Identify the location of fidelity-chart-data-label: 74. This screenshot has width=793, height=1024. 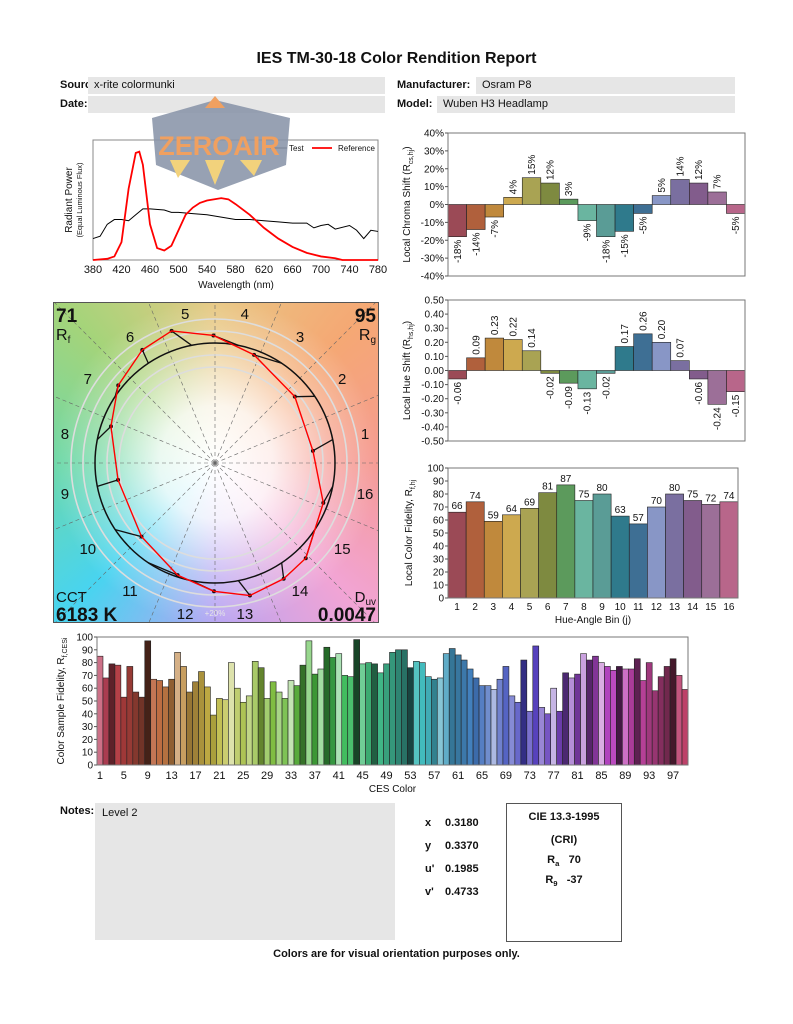
(729, 496).